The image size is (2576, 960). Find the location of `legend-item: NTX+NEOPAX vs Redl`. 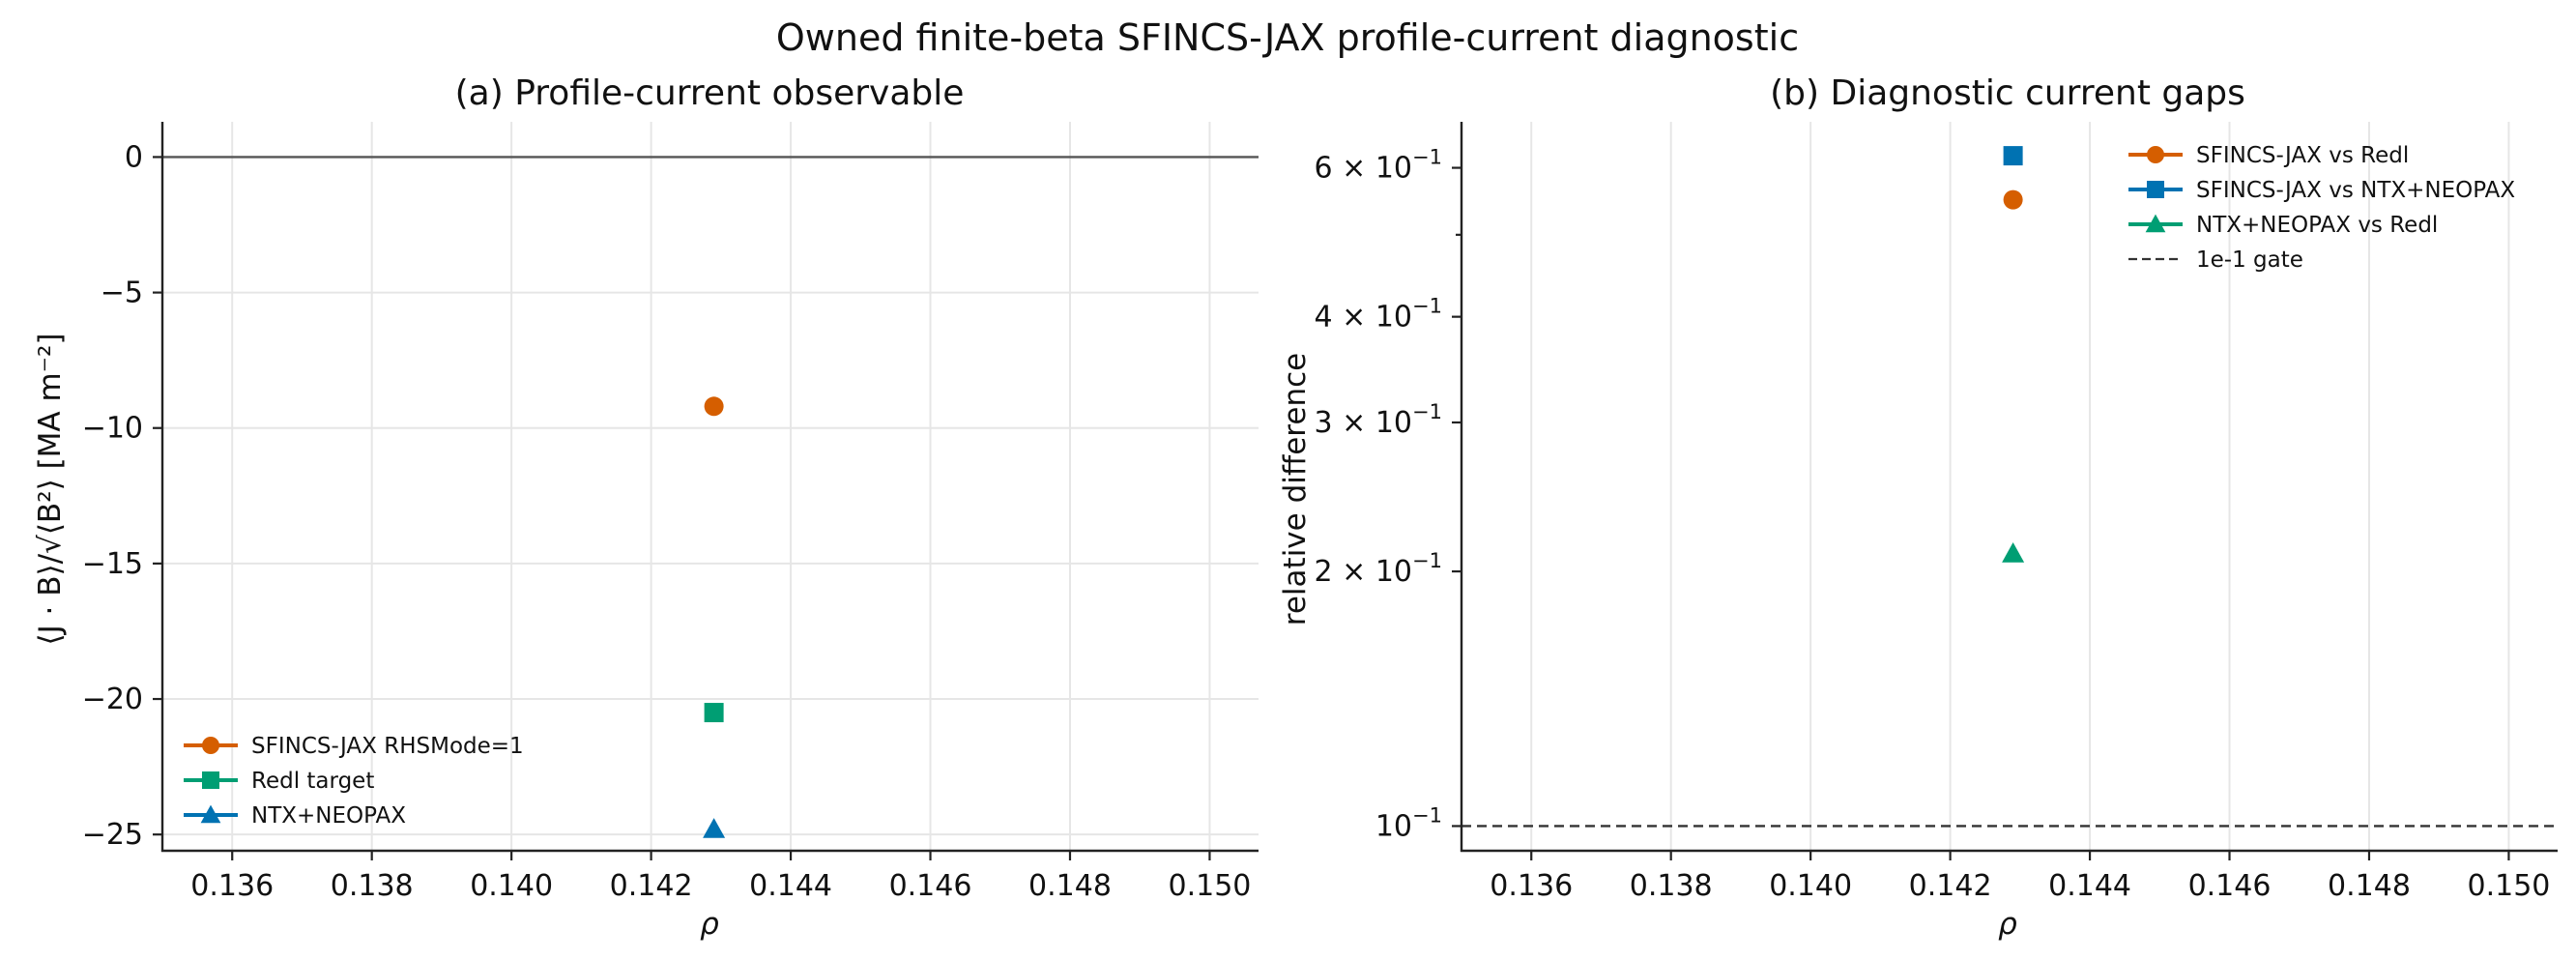

legend-item: NTX+NEOPAX vs Redl is located at coordinates (2283, 226).